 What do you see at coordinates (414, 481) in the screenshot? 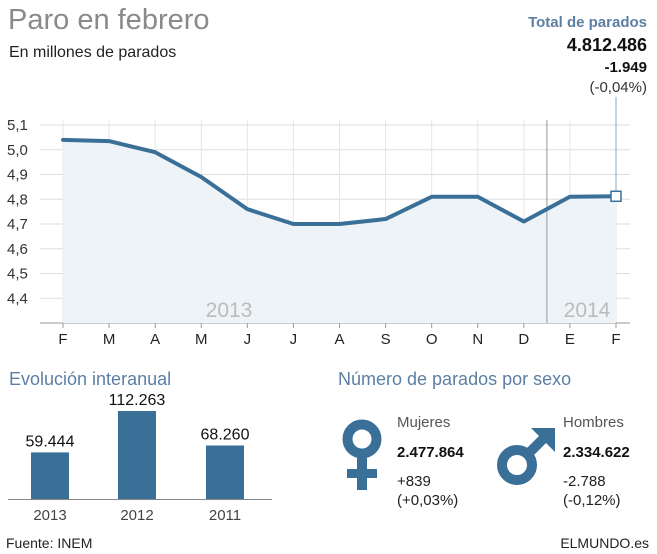
I see `women-change: +839` at bounding box center [414, 481].